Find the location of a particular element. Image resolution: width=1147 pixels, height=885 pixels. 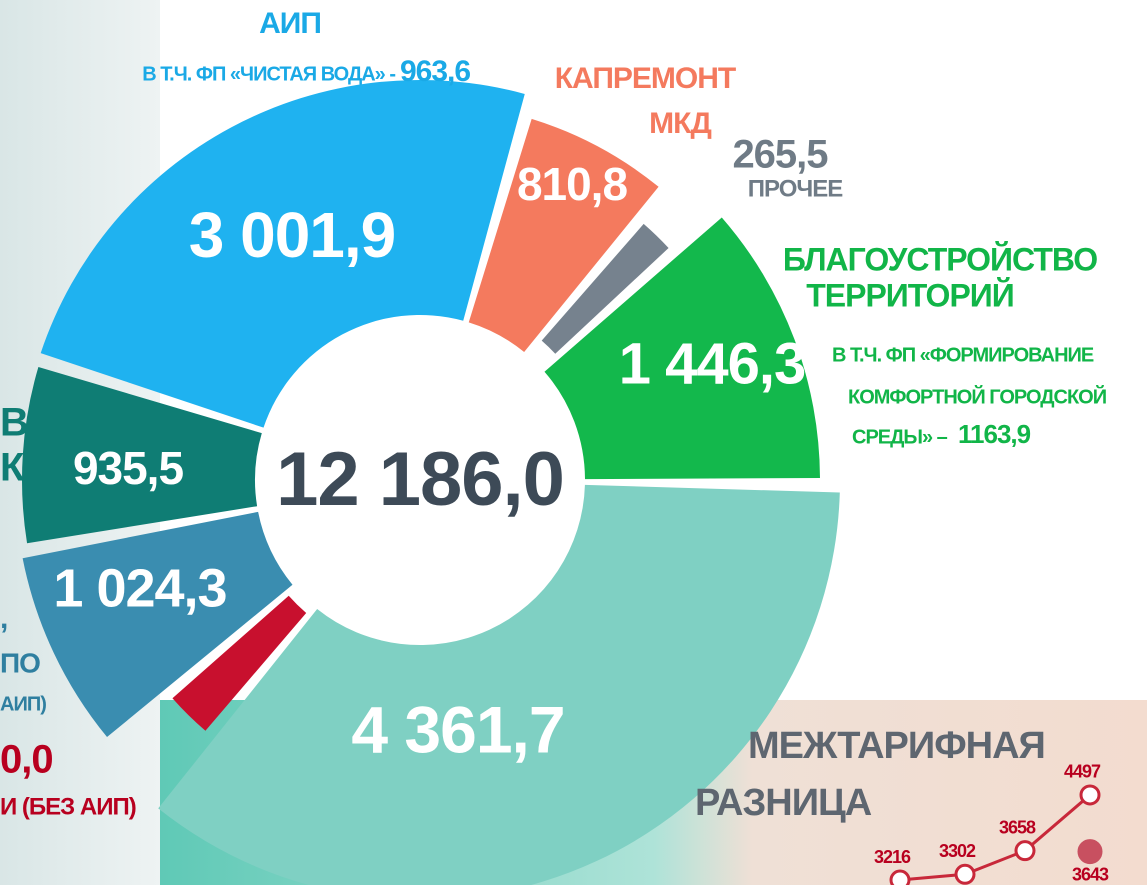

value-label: 935,5 is located at coordinates (128, 468).